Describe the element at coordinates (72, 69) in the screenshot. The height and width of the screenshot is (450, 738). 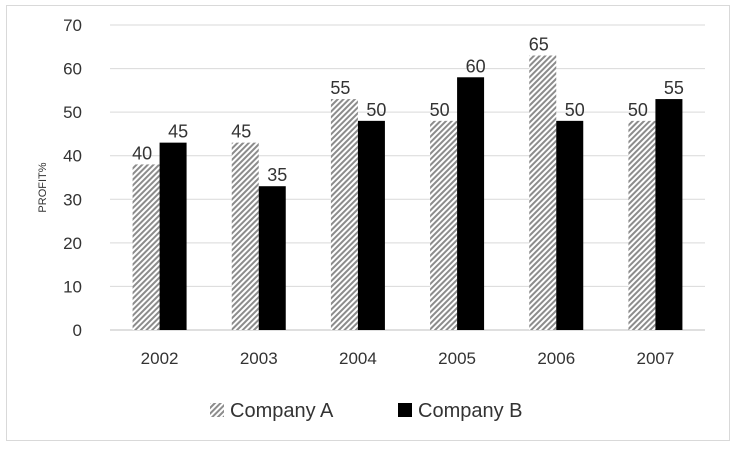
I see `y-tick-label: 60` at that location.